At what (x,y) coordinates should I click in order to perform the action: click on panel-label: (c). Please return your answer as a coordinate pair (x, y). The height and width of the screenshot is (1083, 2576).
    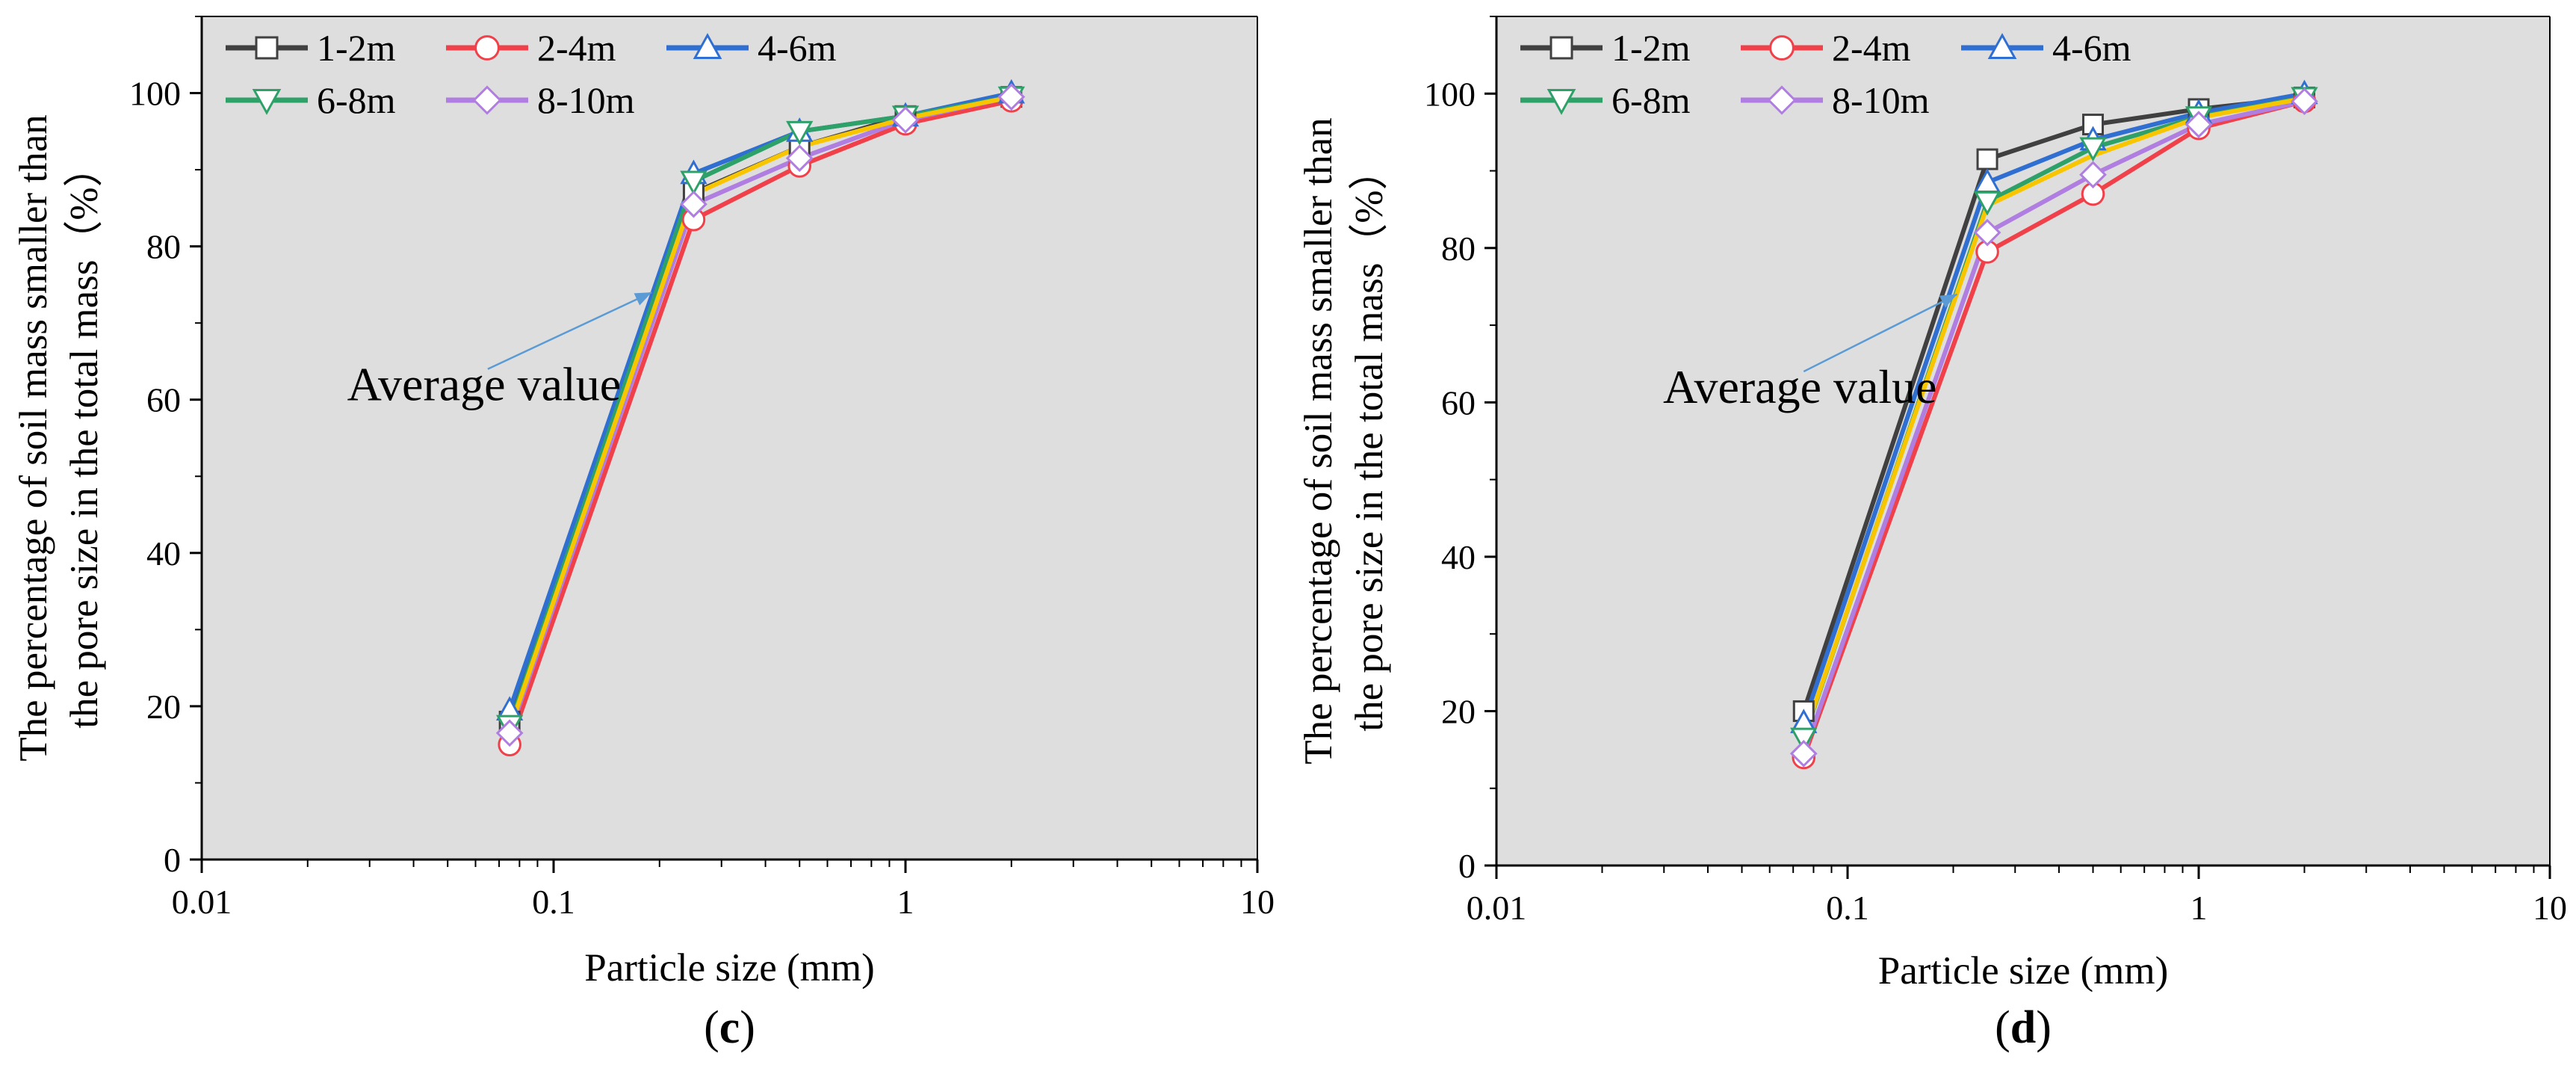
    Looking at the image, I should click on (729, 1028).